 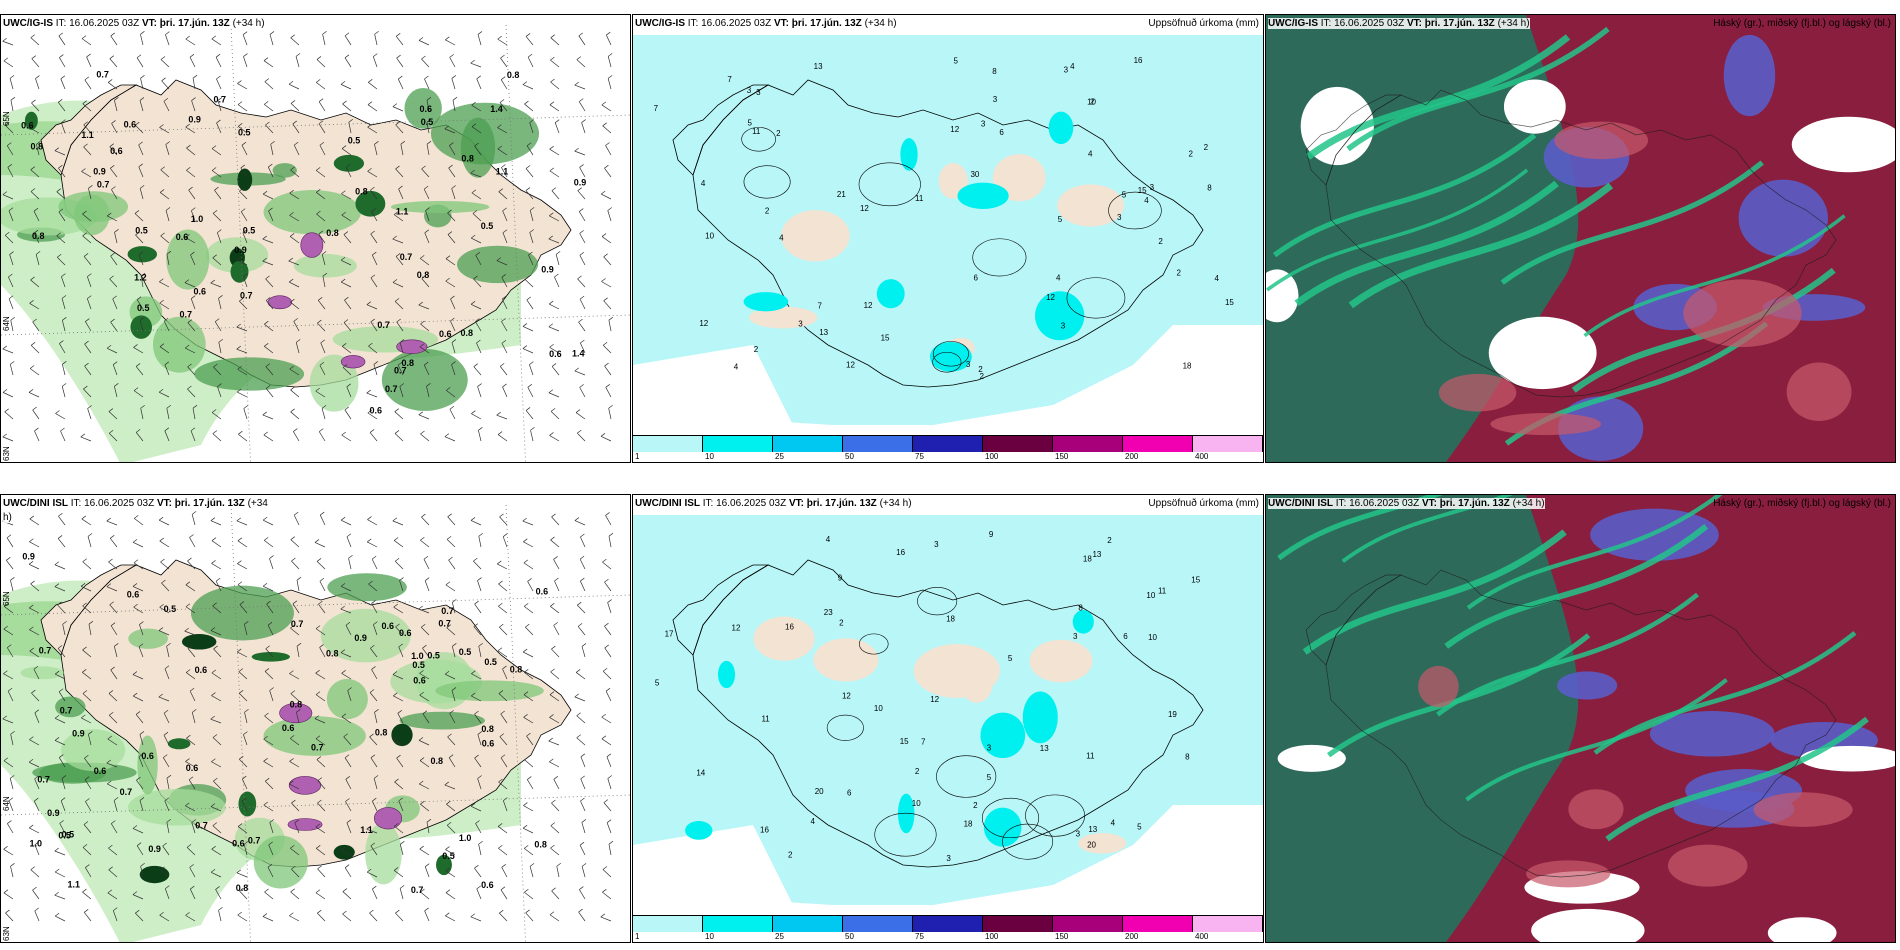 I want to click on accum-value: 15, so click(x=1229, y=302).